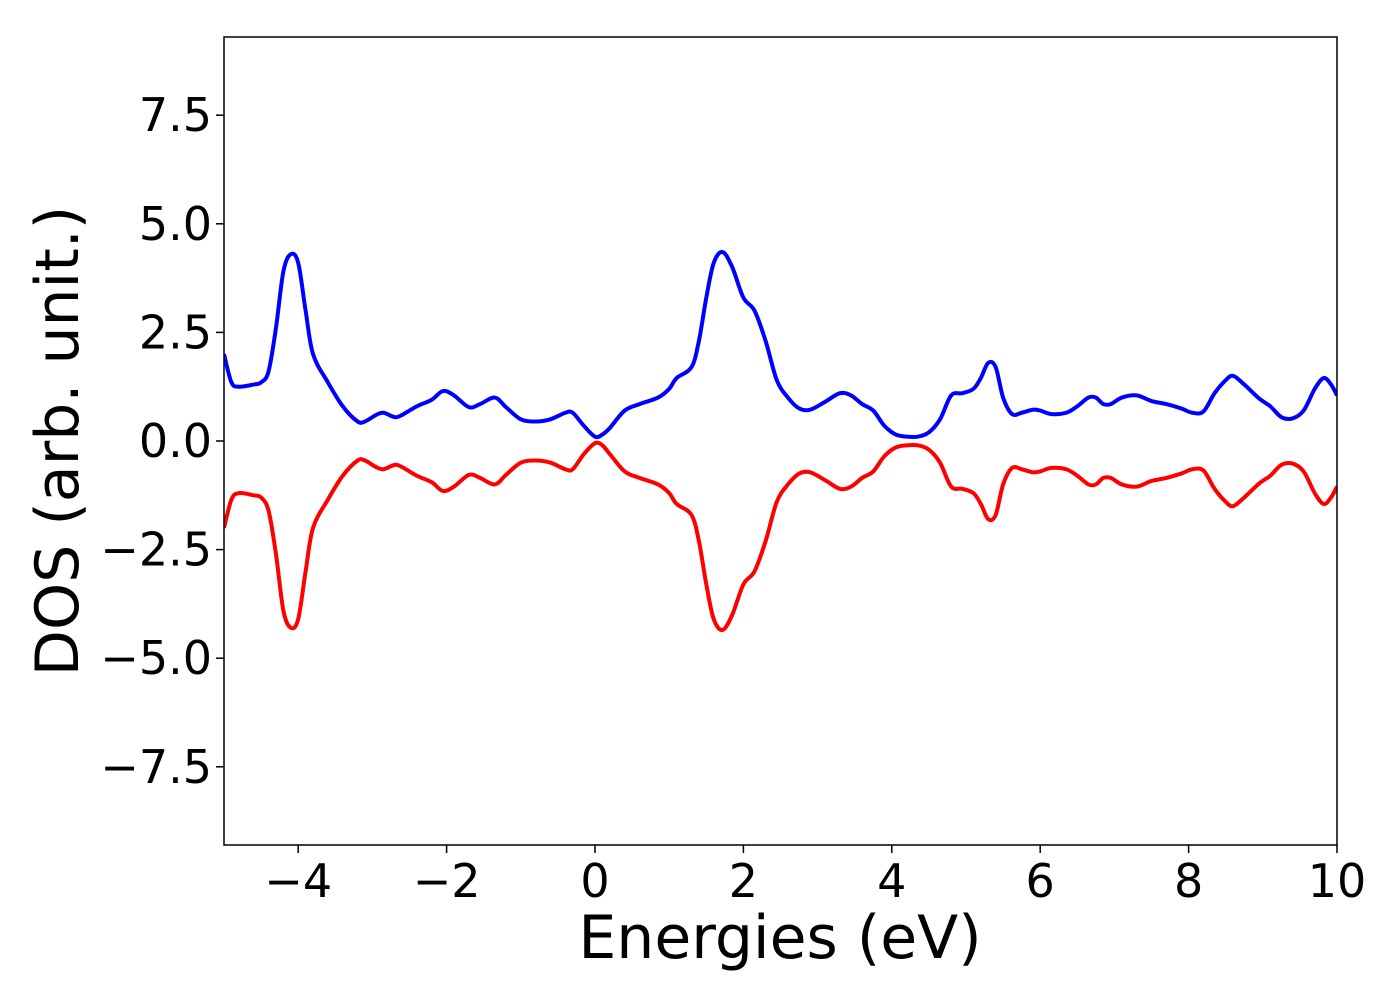 Image resolution: width=1400 pixels, height=1000 pixels. Describe the element at coordinates (58, 441) in the screenshot. I see `y-axis-label: DOS (arb. unit.)` at that location.